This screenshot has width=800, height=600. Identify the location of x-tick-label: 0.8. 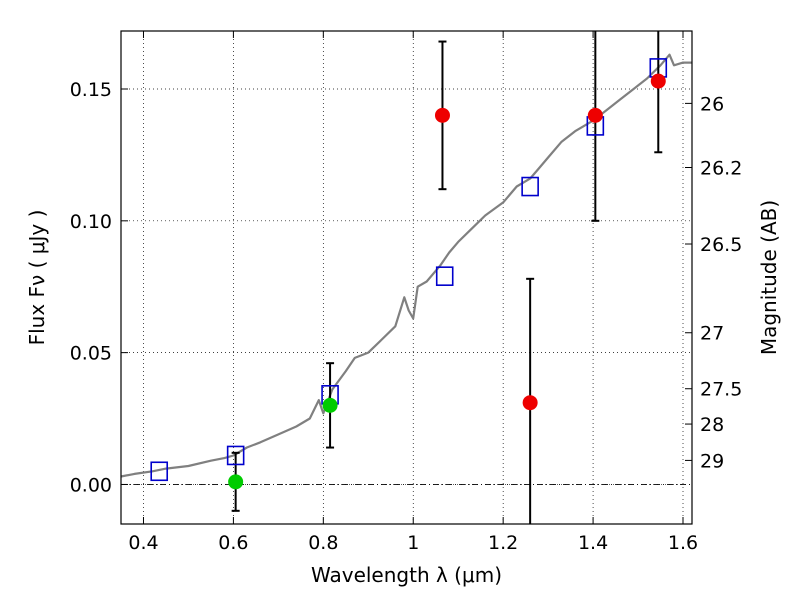
(323, 543).